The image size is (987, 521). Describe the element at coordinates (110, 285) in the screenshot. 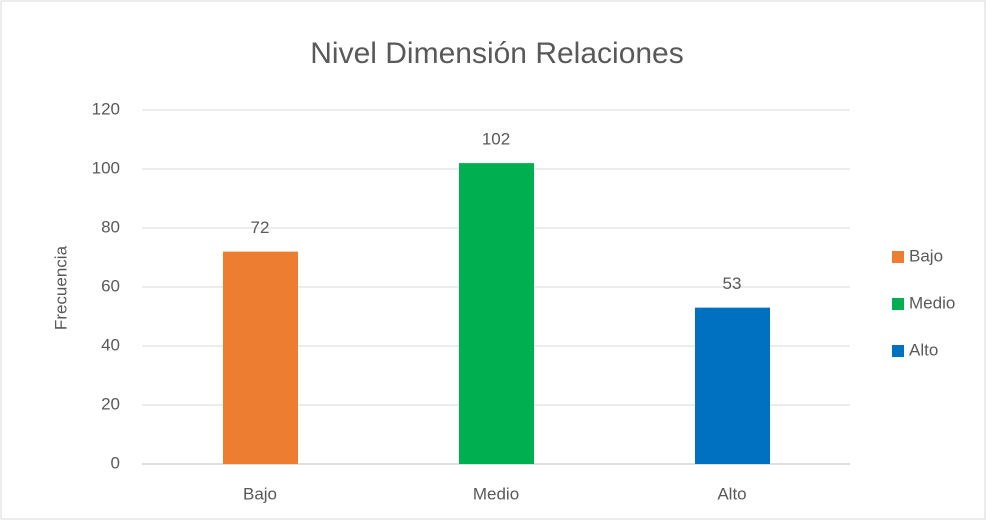

I see `y-tick-label: 60` at that location.